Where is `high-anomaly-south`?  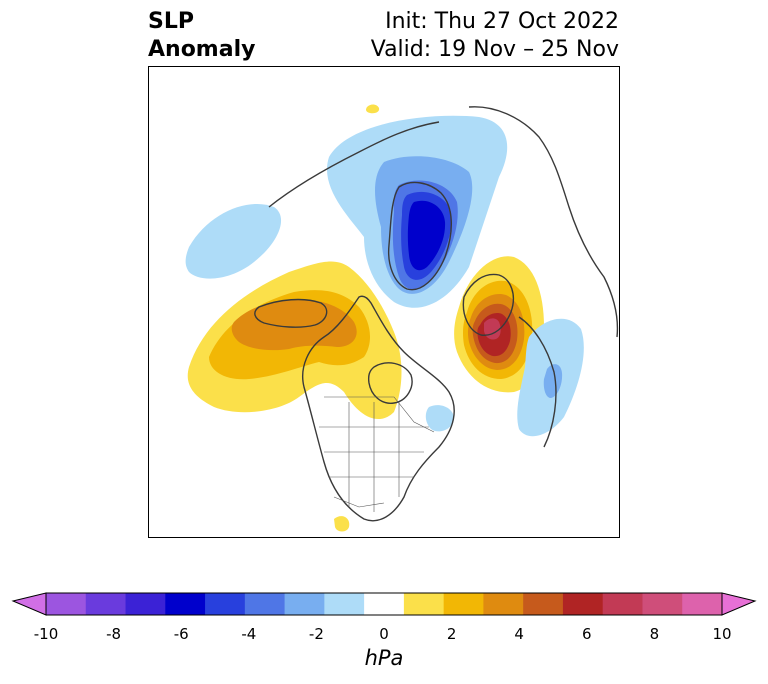
high-anomaly-south is located at coordinates (342, 524).